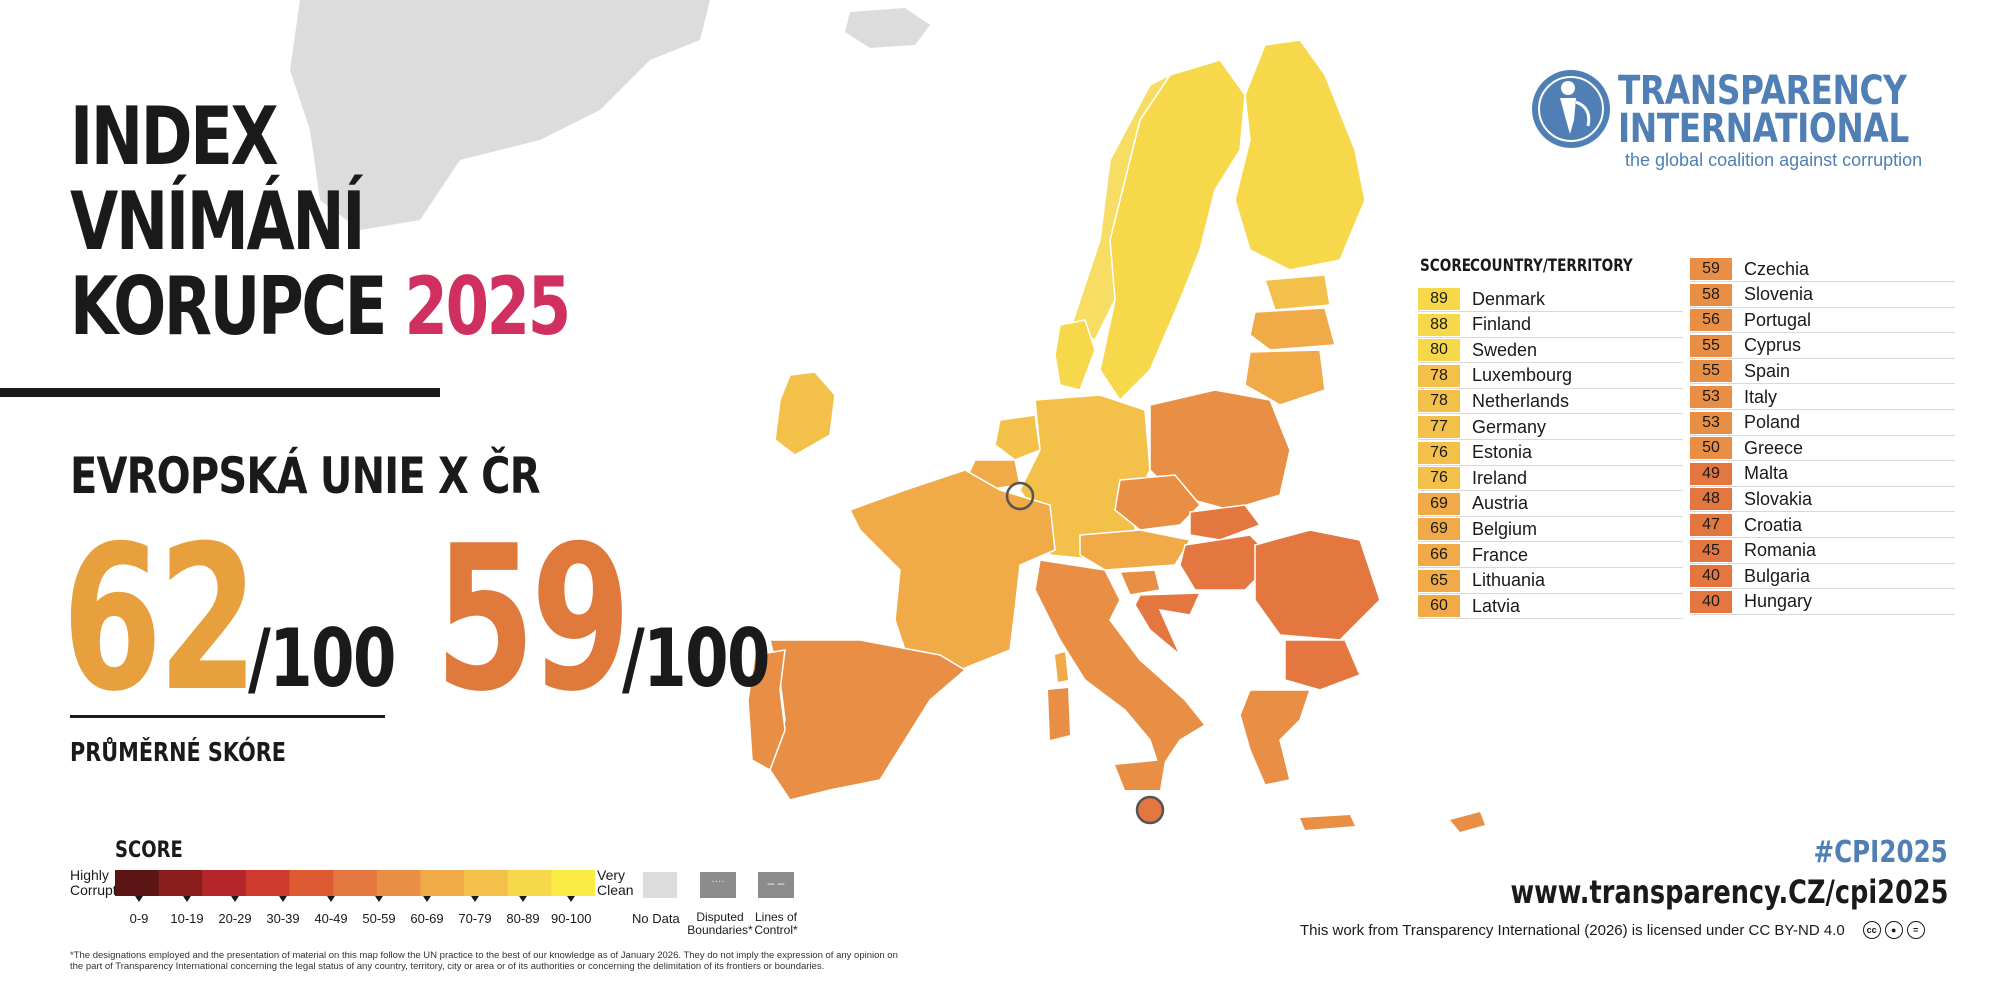 Image resolution: width=2000 pixels, height=1000 pixels. I want to click on legend-tick-label: 10-19, so click(187, 918).